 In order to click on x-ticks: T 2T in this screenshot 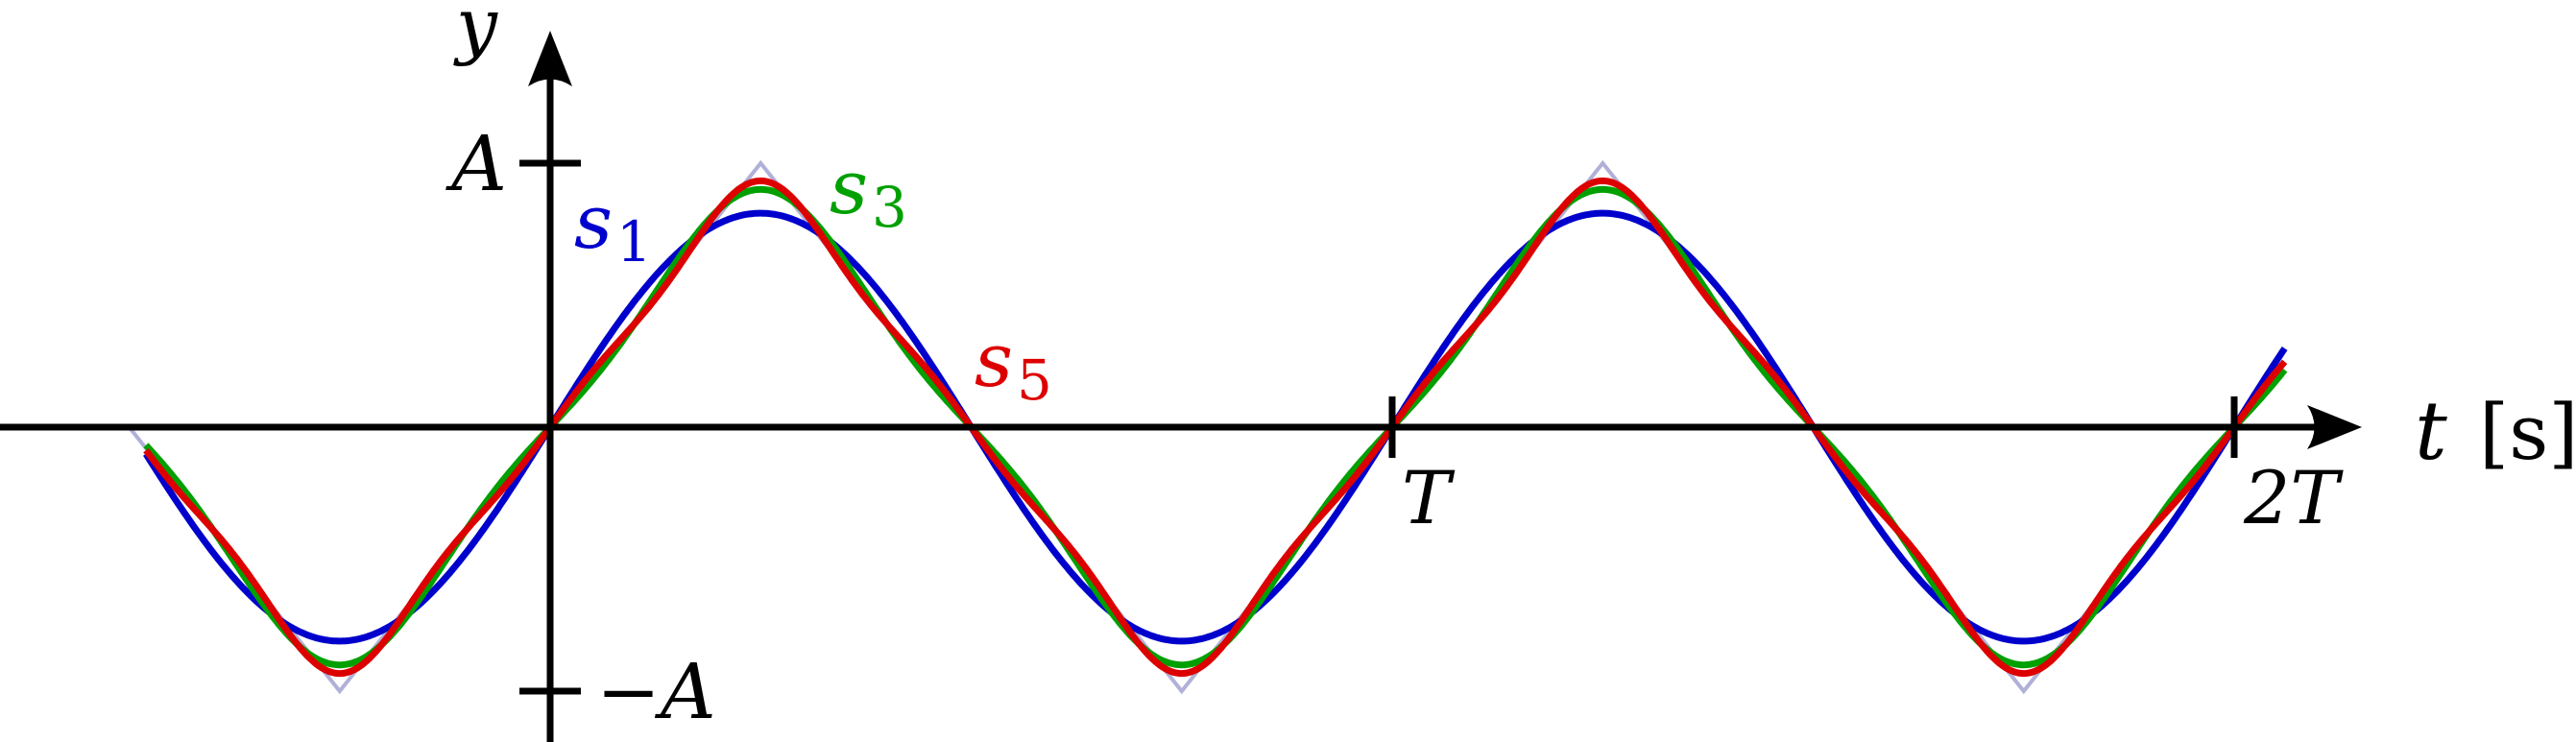, I will do `click(1866, 468)`.